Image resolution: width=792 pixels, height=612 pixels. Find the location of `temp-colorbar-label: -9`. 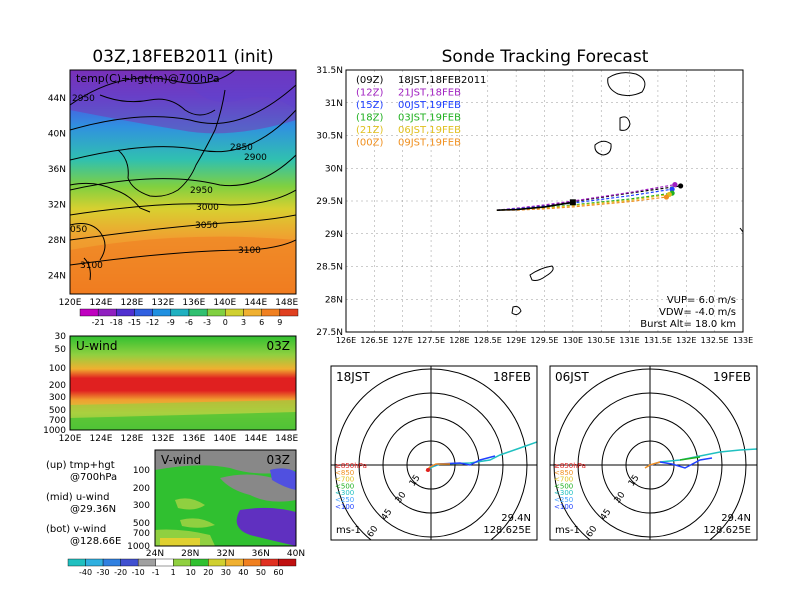

temp-colorbar-label: -9 is located at coordinates (171, 322).